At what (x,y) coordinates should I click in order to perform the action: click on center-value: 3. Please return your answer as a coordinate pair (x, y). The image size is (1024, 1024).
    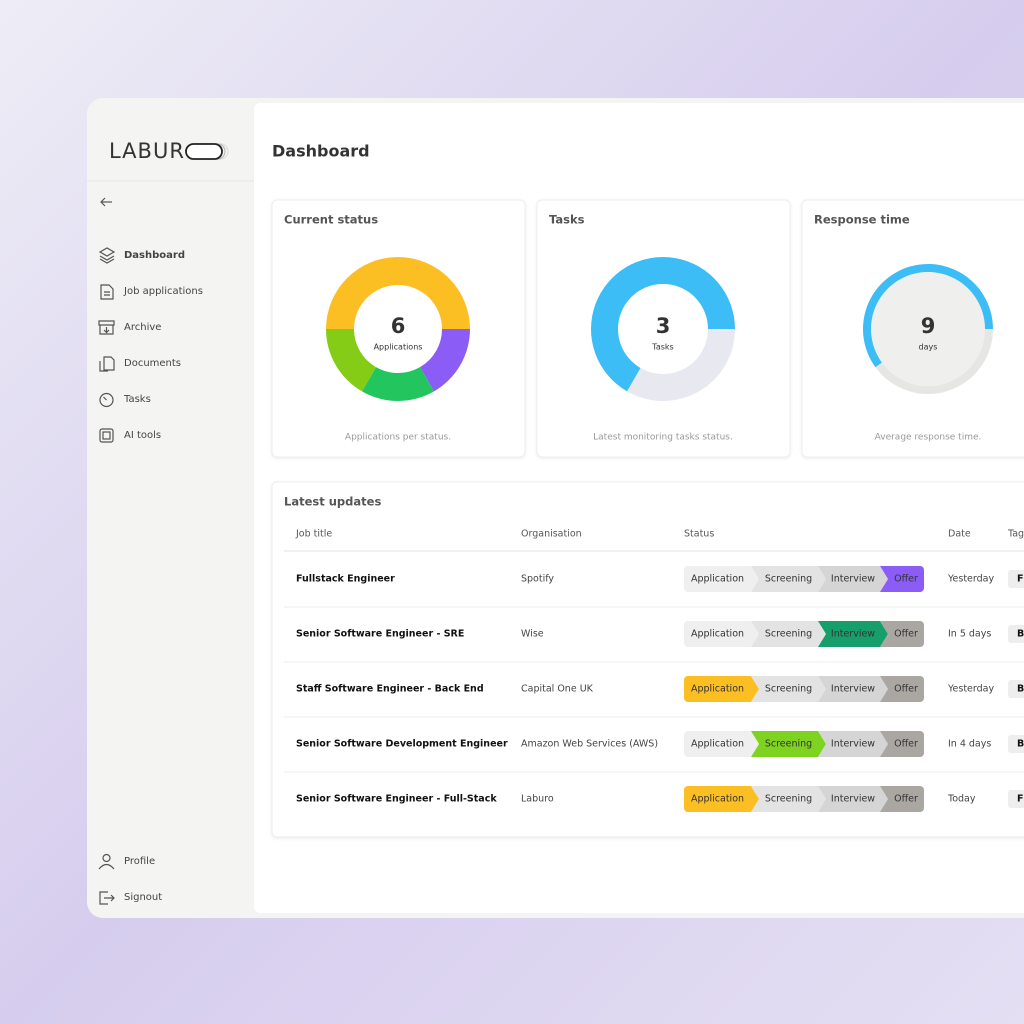
    Looking at the image, I should click on (663, 326).